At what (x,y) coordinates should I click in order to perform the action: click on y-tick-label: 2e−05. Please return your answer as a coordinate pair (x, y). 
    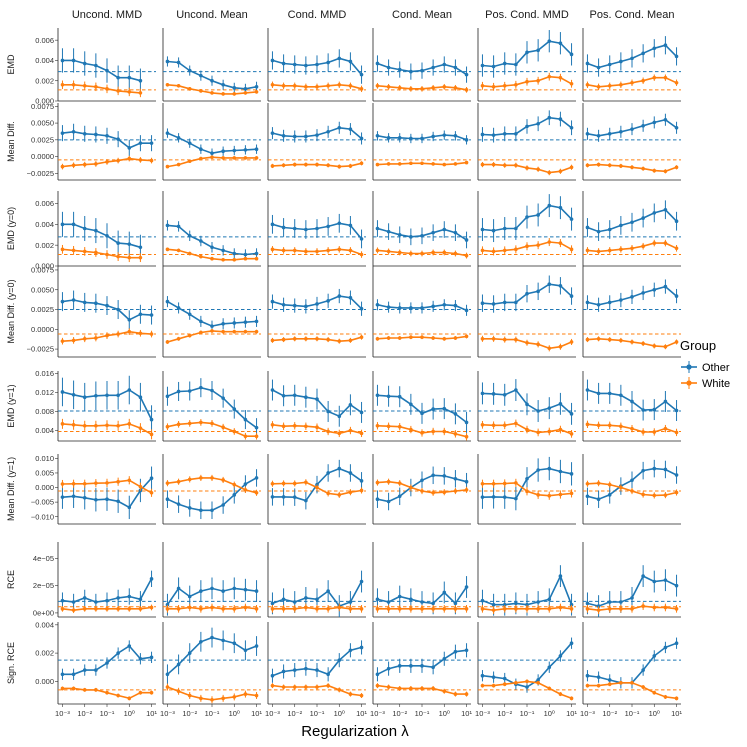
    Looking at the image, I should click on (43, 585).